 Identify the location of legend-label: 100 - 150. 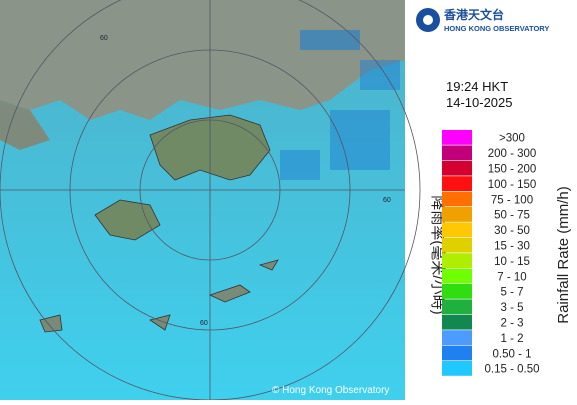
(512, 185).